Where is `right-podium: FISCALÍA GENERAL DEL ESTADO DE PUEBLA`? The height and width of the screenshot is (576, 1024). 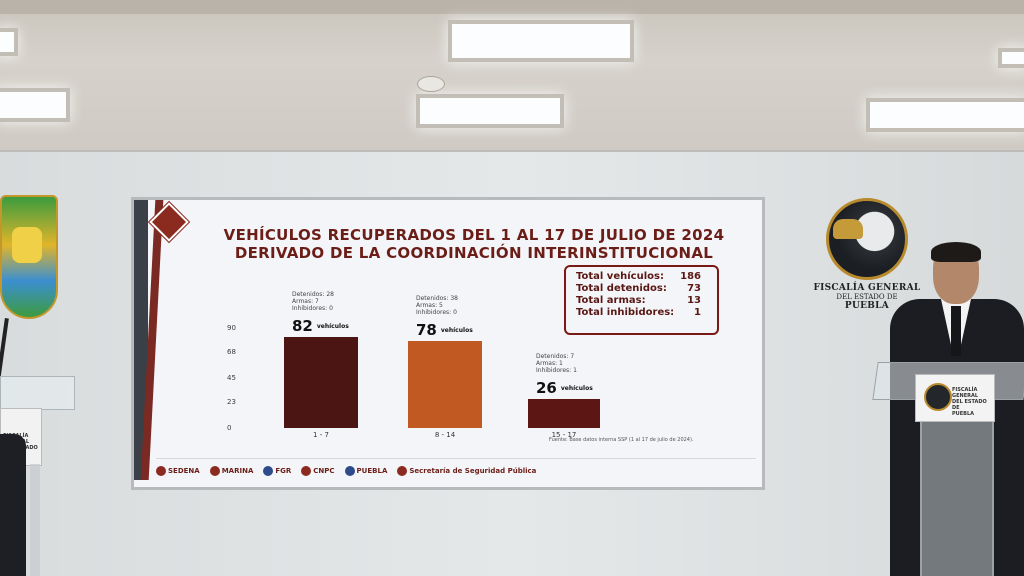
right-podium: FISCALÍA GENERAL DEL ESTADO DE PUEBLA is located at coordinates (948, 469).